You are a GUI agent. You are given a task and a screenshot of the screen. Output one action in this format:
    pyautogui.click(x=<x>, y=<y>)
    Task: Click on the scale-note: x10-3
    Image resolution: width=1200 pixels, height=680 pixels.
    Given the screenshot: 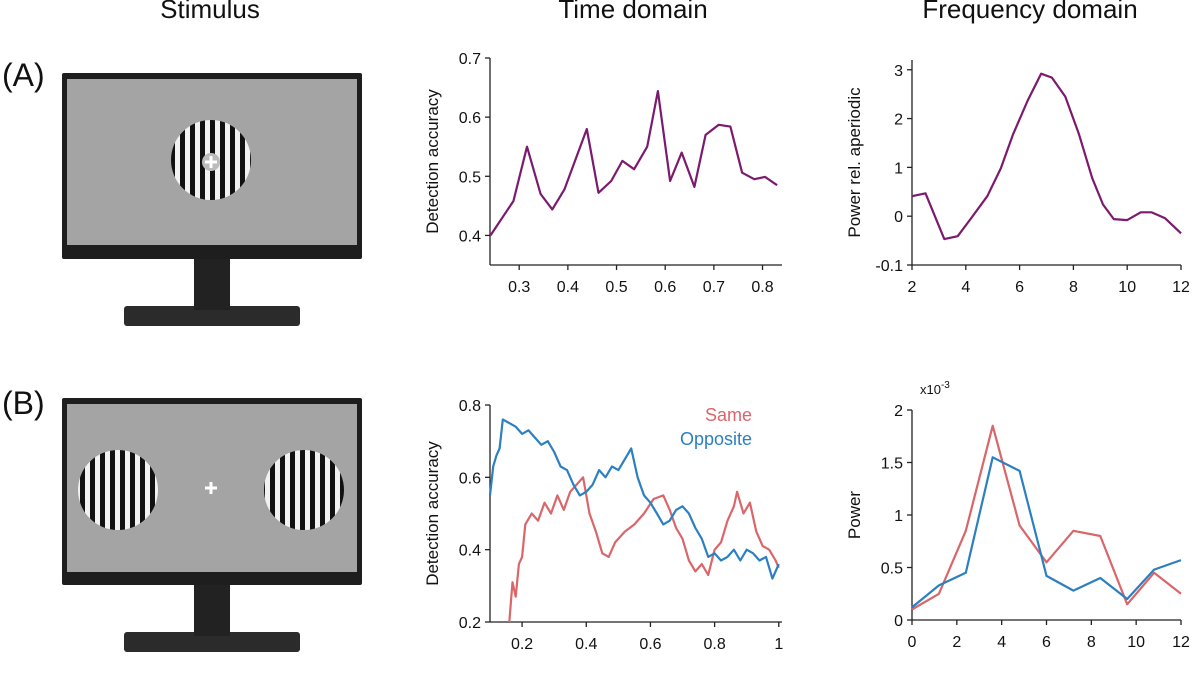 What is the action you would take?
    pyautogui.click(x=935, y=388)
    